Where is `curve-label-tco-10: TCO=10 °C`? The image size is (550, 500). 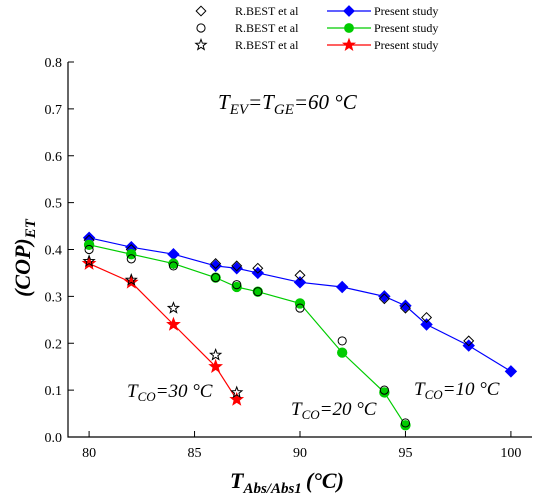 curve-label-tco-10: TCO=10 °C is located at coordinates (457, 390).